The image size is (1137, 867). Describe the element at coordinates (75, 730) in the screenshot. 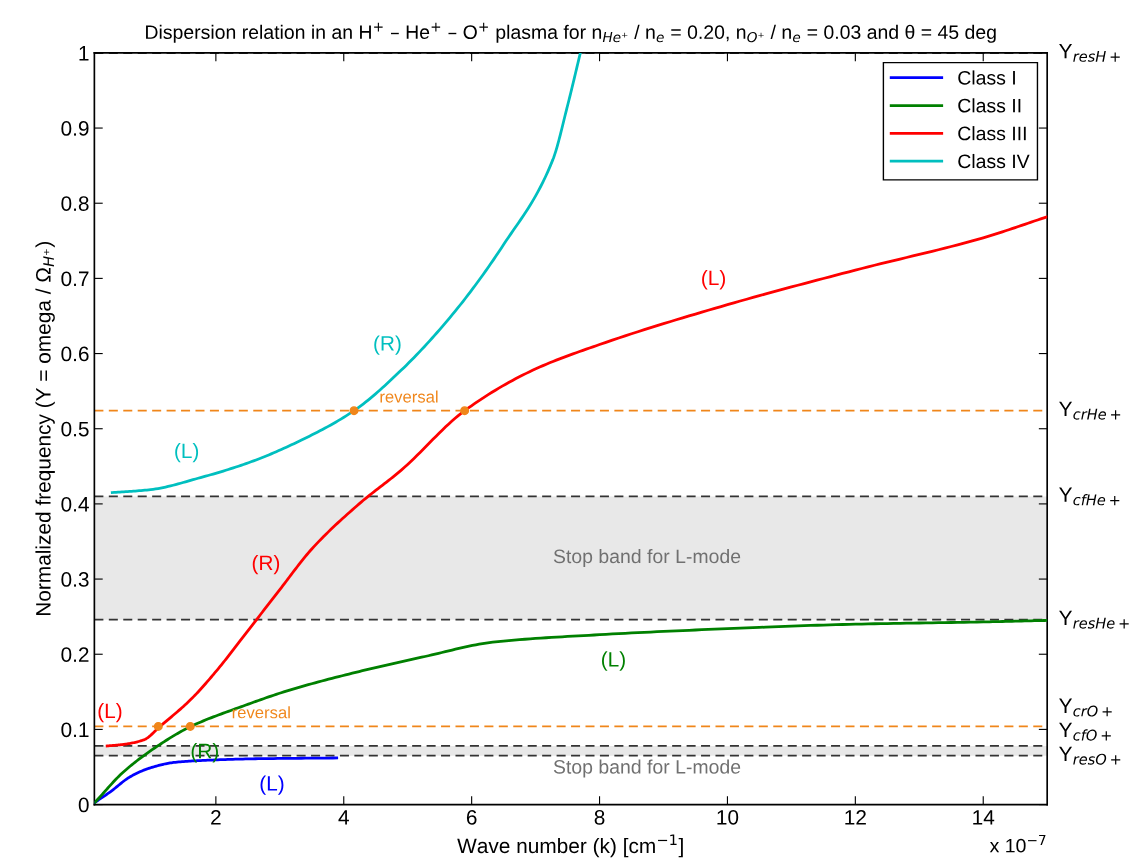

I see `y-tick-label: 0.1` at that location.